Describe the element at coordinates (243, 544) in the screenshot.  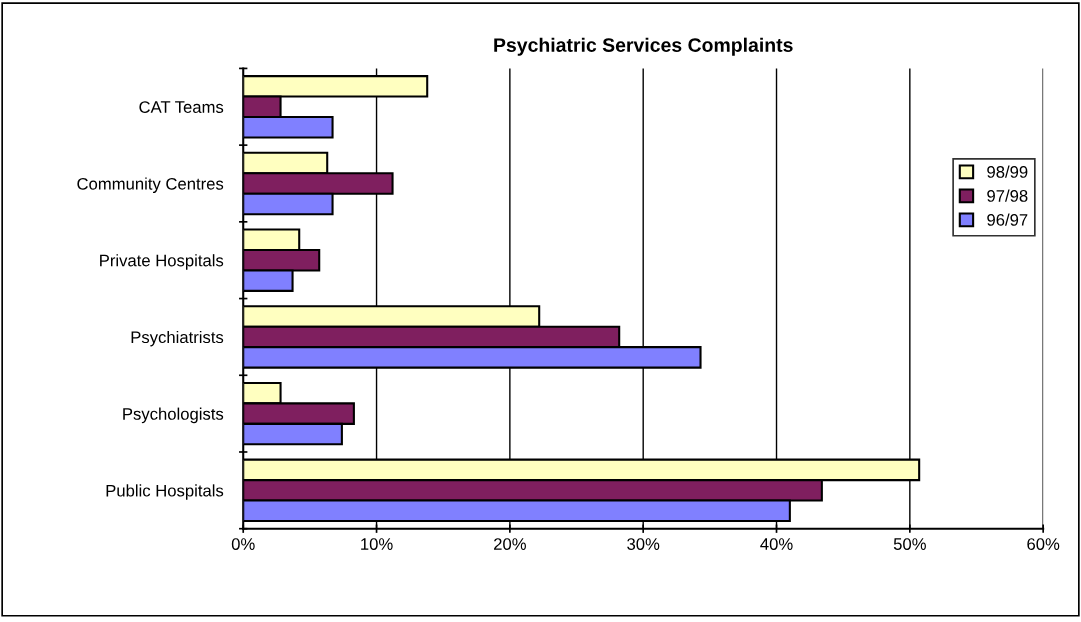
I see `x-tick-label: 0%` at that location.